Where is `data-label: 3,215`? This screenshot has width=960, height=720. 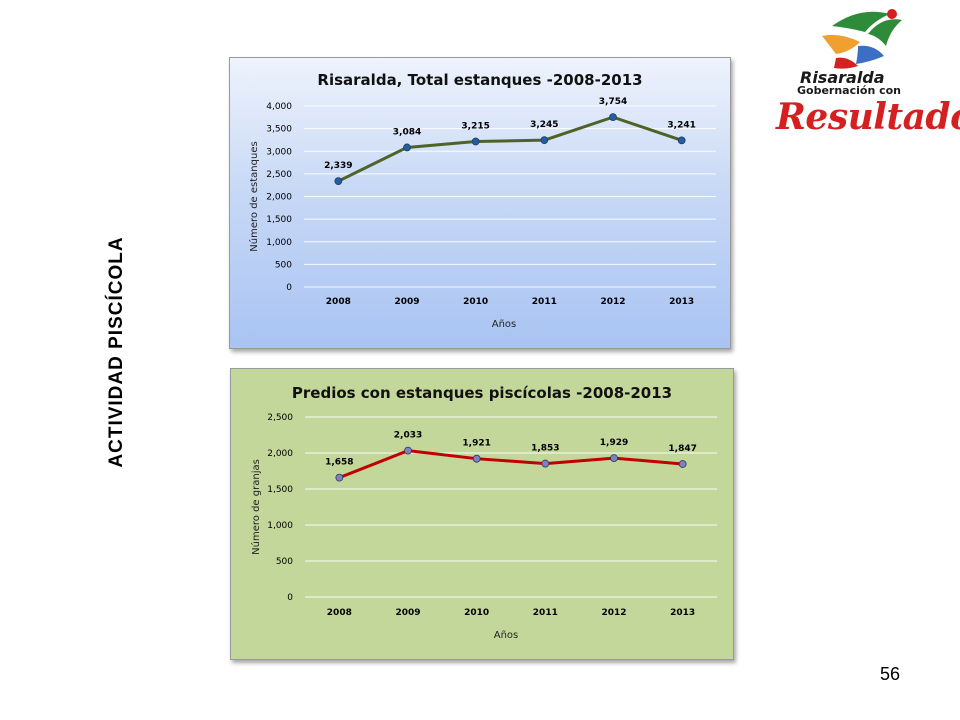 data-label: 3,215 is located at coordinates (475, 127).